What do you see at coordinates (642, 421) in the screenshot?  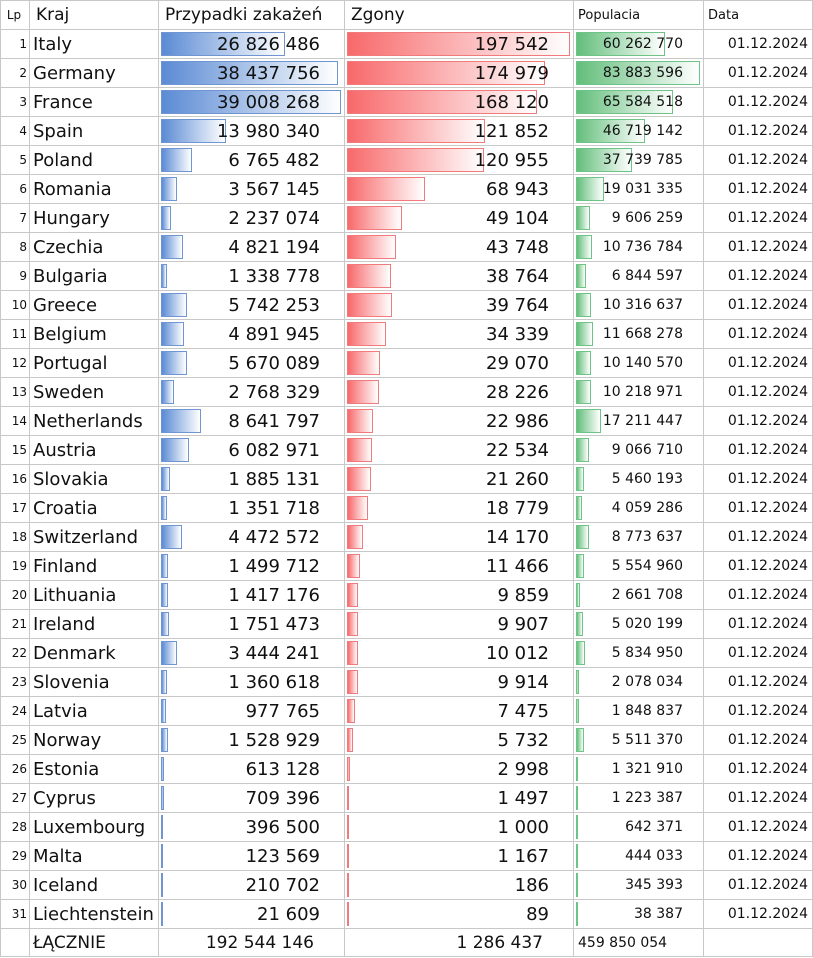 I see `row-population-value: 17 211 447` at bounding box center [642, 421].